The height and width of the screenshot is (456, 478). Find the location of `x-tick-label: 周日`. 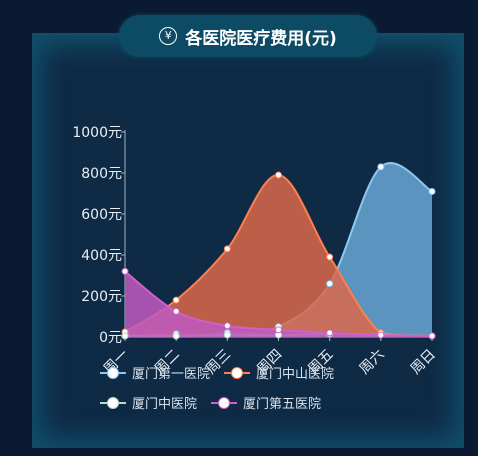

x-tick-label: 周日 is located at coordinates (423, 362).